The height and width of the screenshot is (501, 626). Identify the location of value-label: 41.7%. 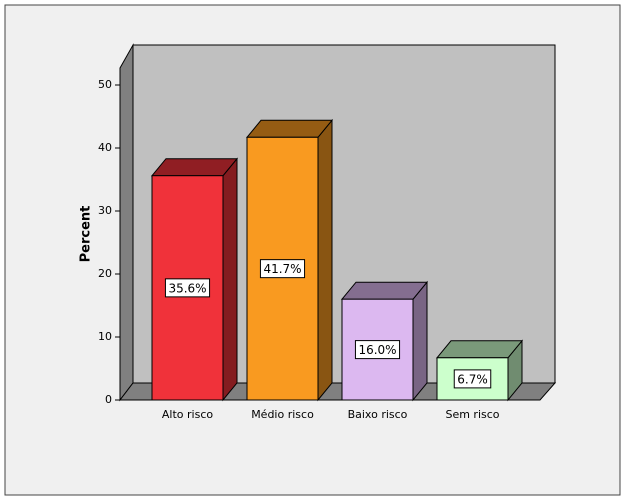
(282, 269).